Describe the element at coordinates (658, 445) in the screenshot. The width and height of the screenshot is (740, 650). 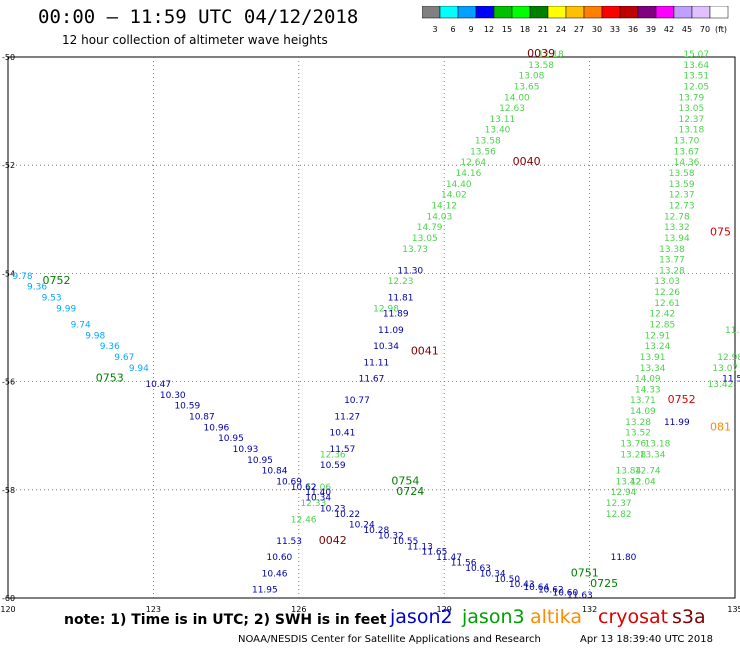
I see `data-label-jason3: 13.18` at that location.